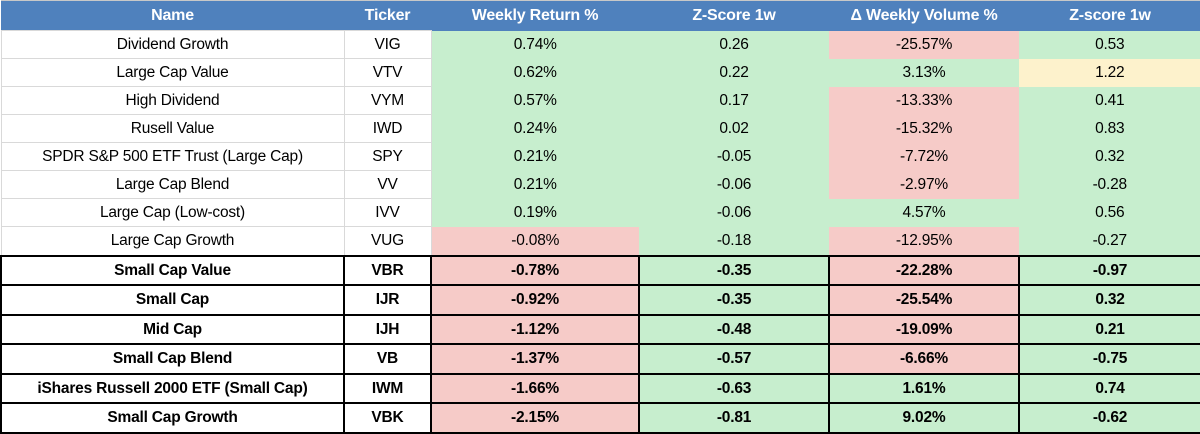 This screenshot has height=434, width=1200. I want to click on cell-value: -2.15%, so click(535, 418).